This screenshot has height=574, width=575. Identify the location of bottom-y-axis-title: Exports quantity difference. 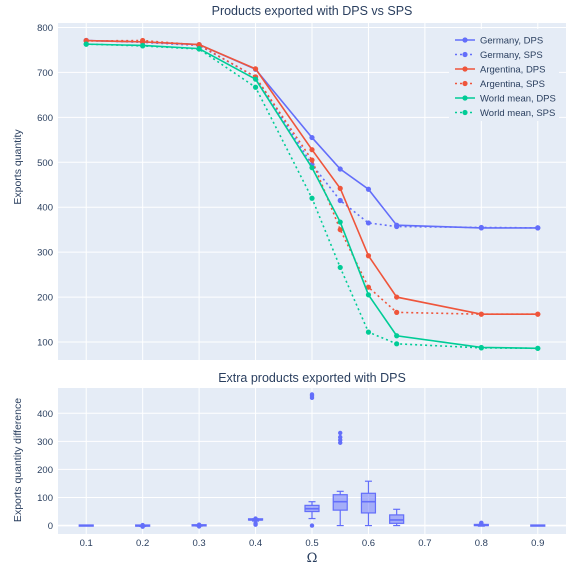
(18, 460).